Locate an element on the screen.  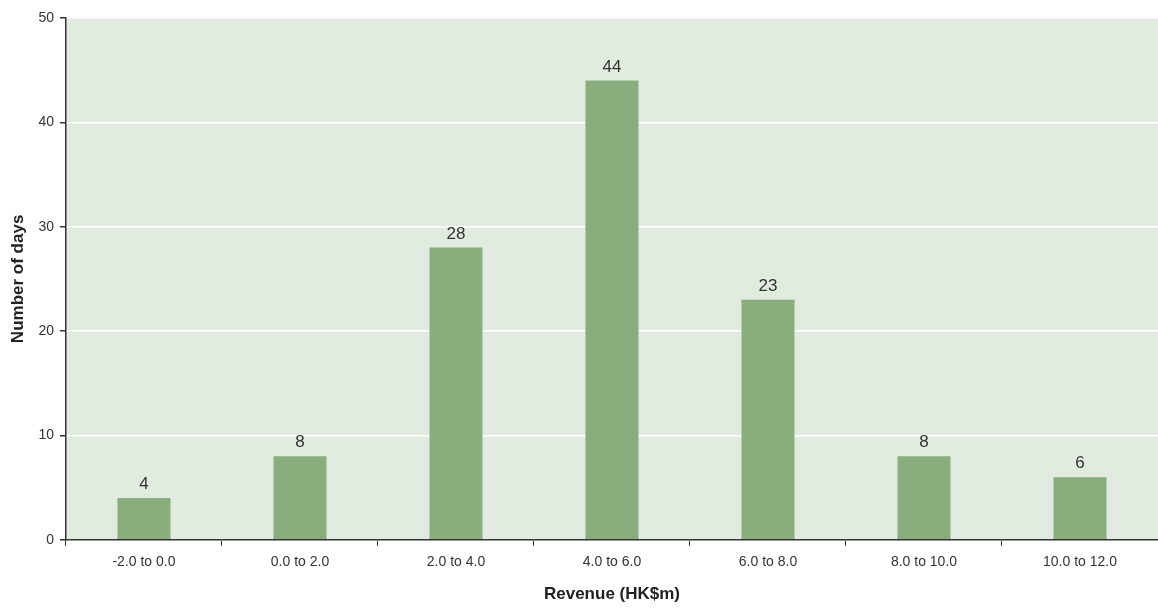
y-tick-label: 30 is located at coordinates (46, 225).